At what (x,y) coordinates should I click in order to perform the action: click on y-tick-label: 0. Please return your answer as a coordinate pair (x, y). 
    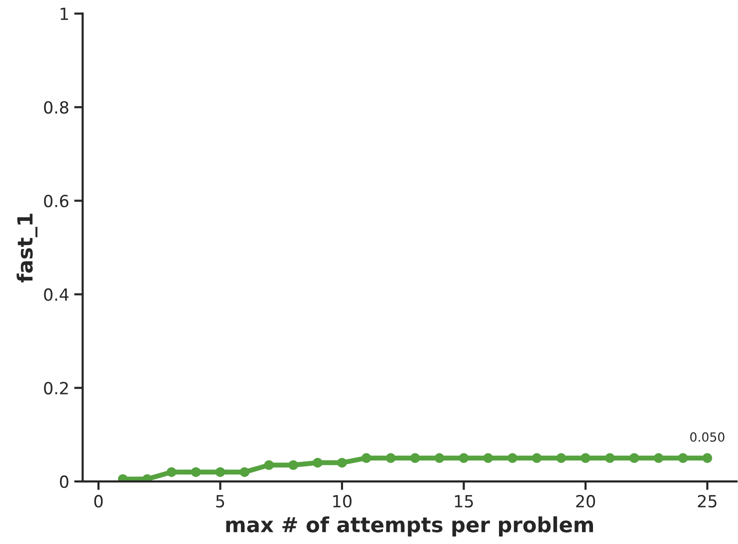
    Looking at the image, I should click on (64, 481).